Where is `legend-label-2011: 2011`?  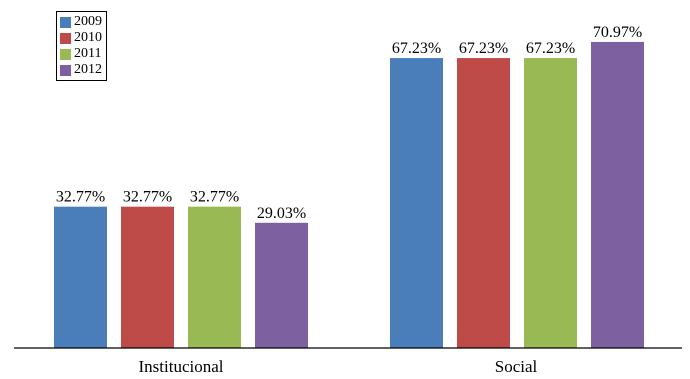
legend-label-2011: 2011 is located at coordinates (88, 53).